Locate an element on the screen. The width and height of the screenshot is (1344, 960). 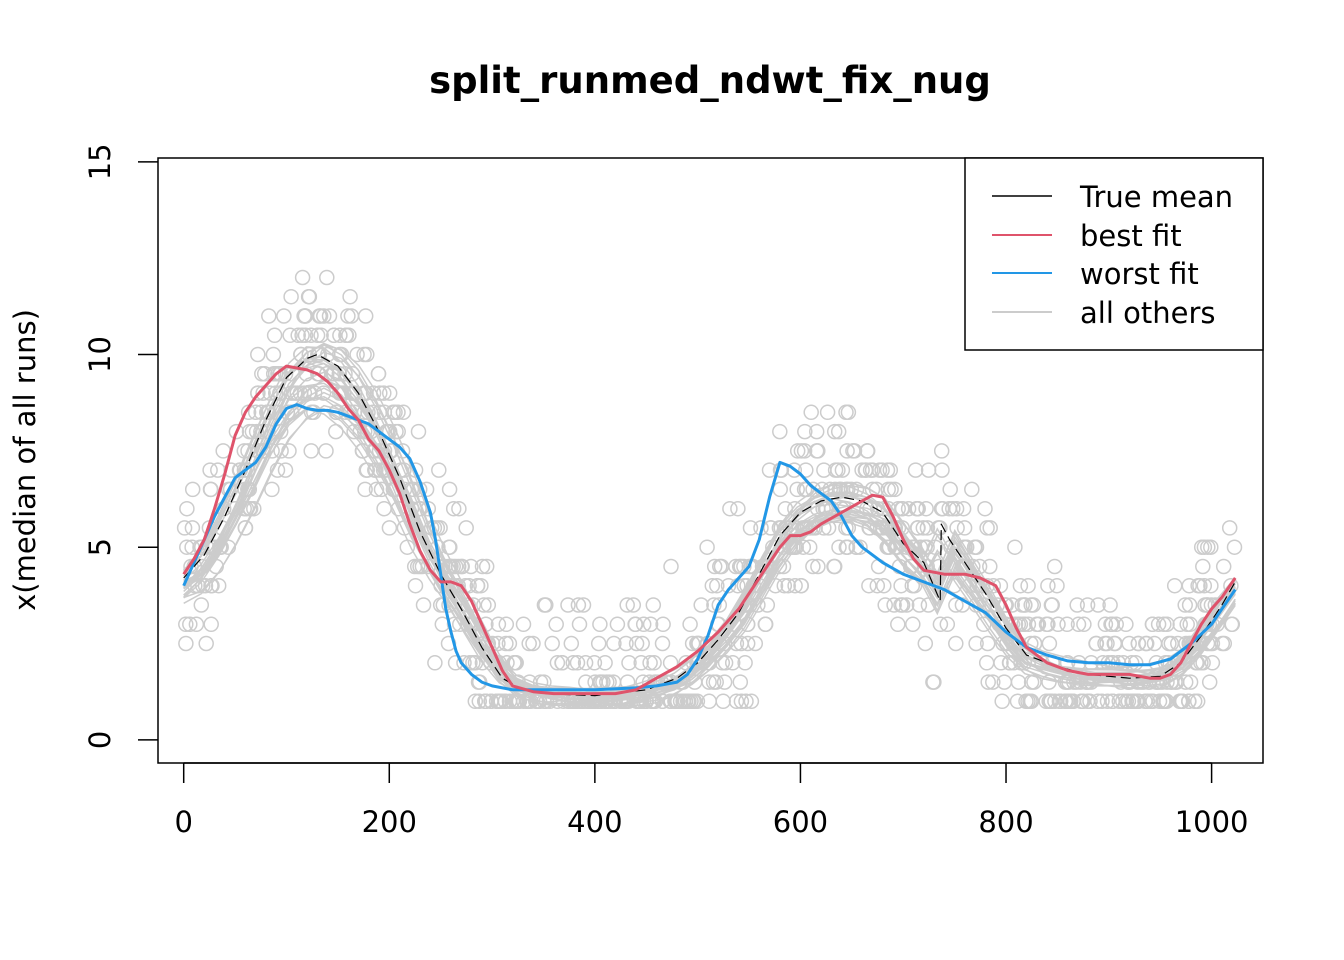
x-axis: 0 200 400 600 800 1000 is located at coordinates (711, 800).